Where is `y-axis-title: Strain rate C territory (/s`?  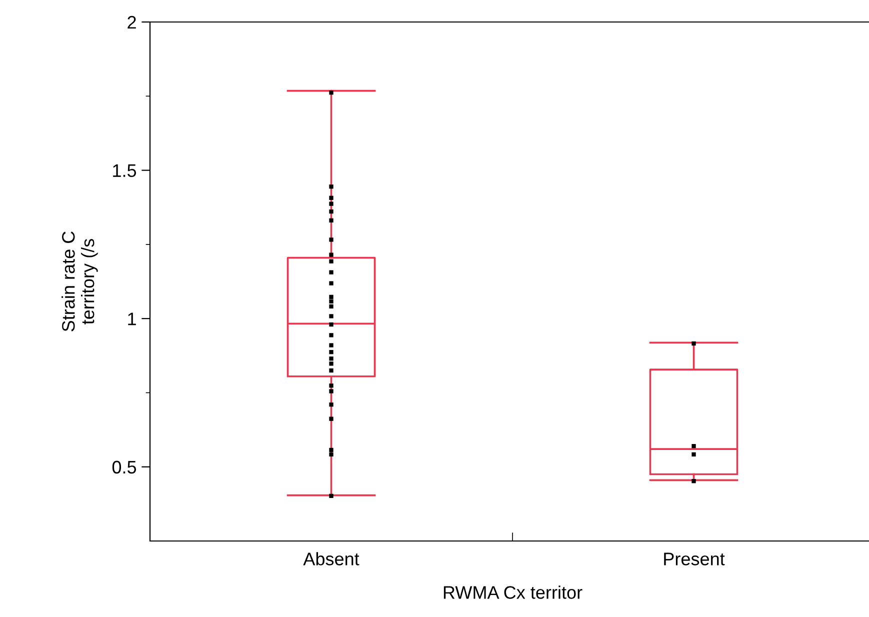 y-axis-title: Strain rate C territory (/s is located at coordinates (80, 282).